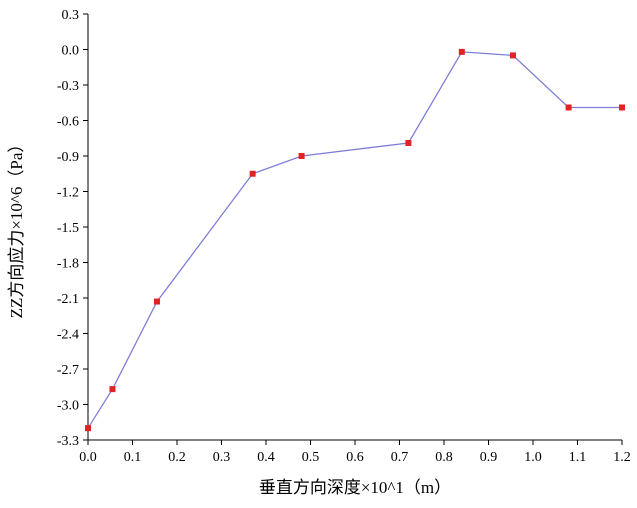 The image size is (637, 508). What do you see at coordinates (355, 457) in the screenshot?
I see `x-tick-label: 0.6` at bounding box center [355, 457].